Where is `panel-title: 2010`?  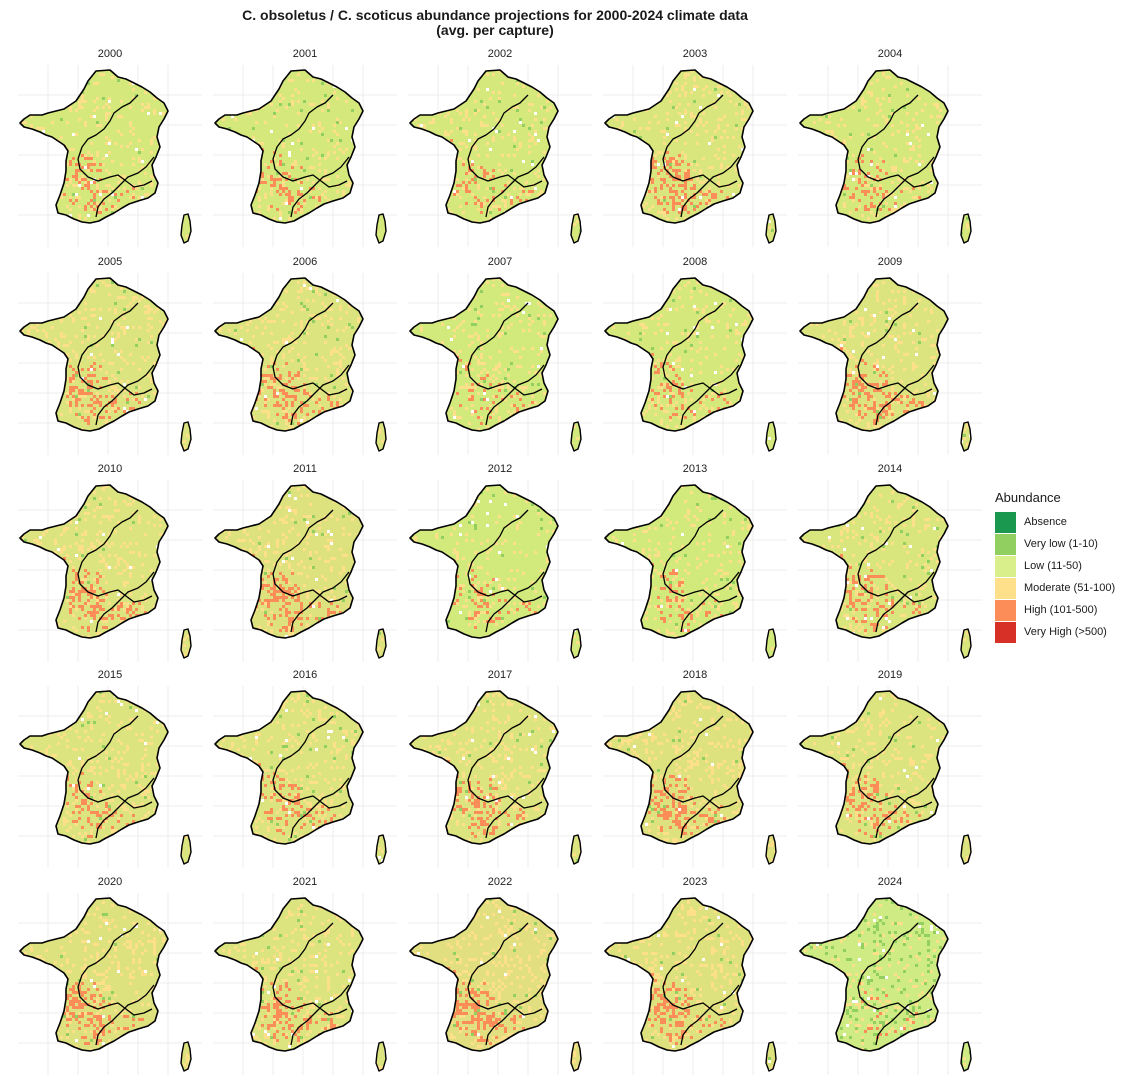 panel-title: 2010 is located at coordinates (110, 469).